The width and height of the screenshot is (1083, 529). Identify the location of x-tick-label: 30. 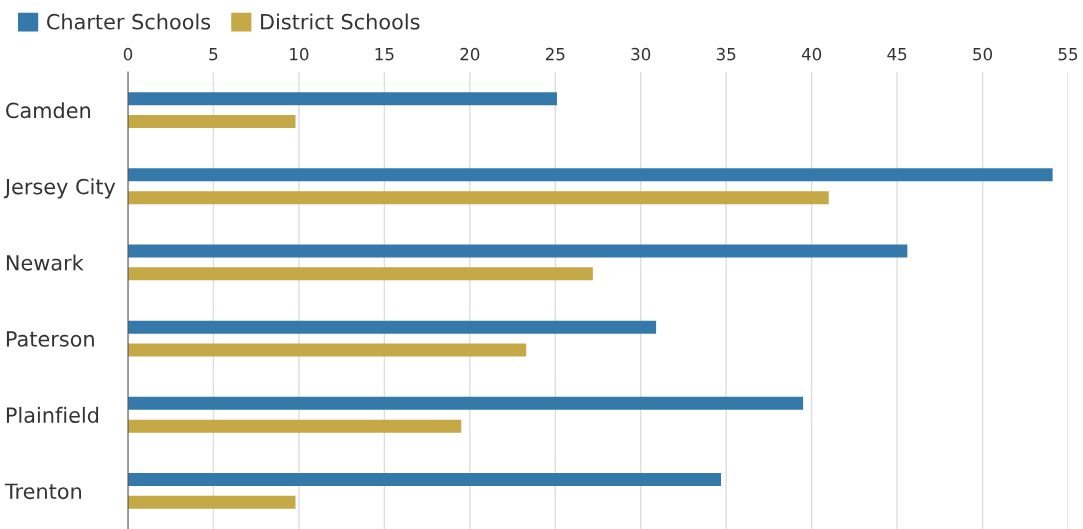
(641, 54).